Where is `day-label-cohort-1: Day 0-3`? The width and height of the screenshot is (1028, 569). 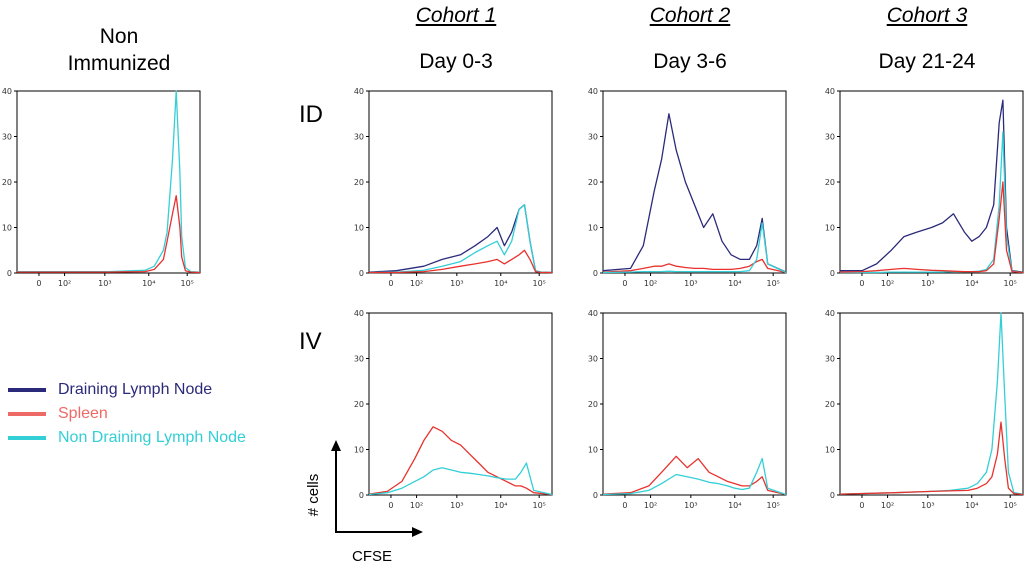
day-label-cohort-1: Day 0-3 is located at coordinates (456, 61).